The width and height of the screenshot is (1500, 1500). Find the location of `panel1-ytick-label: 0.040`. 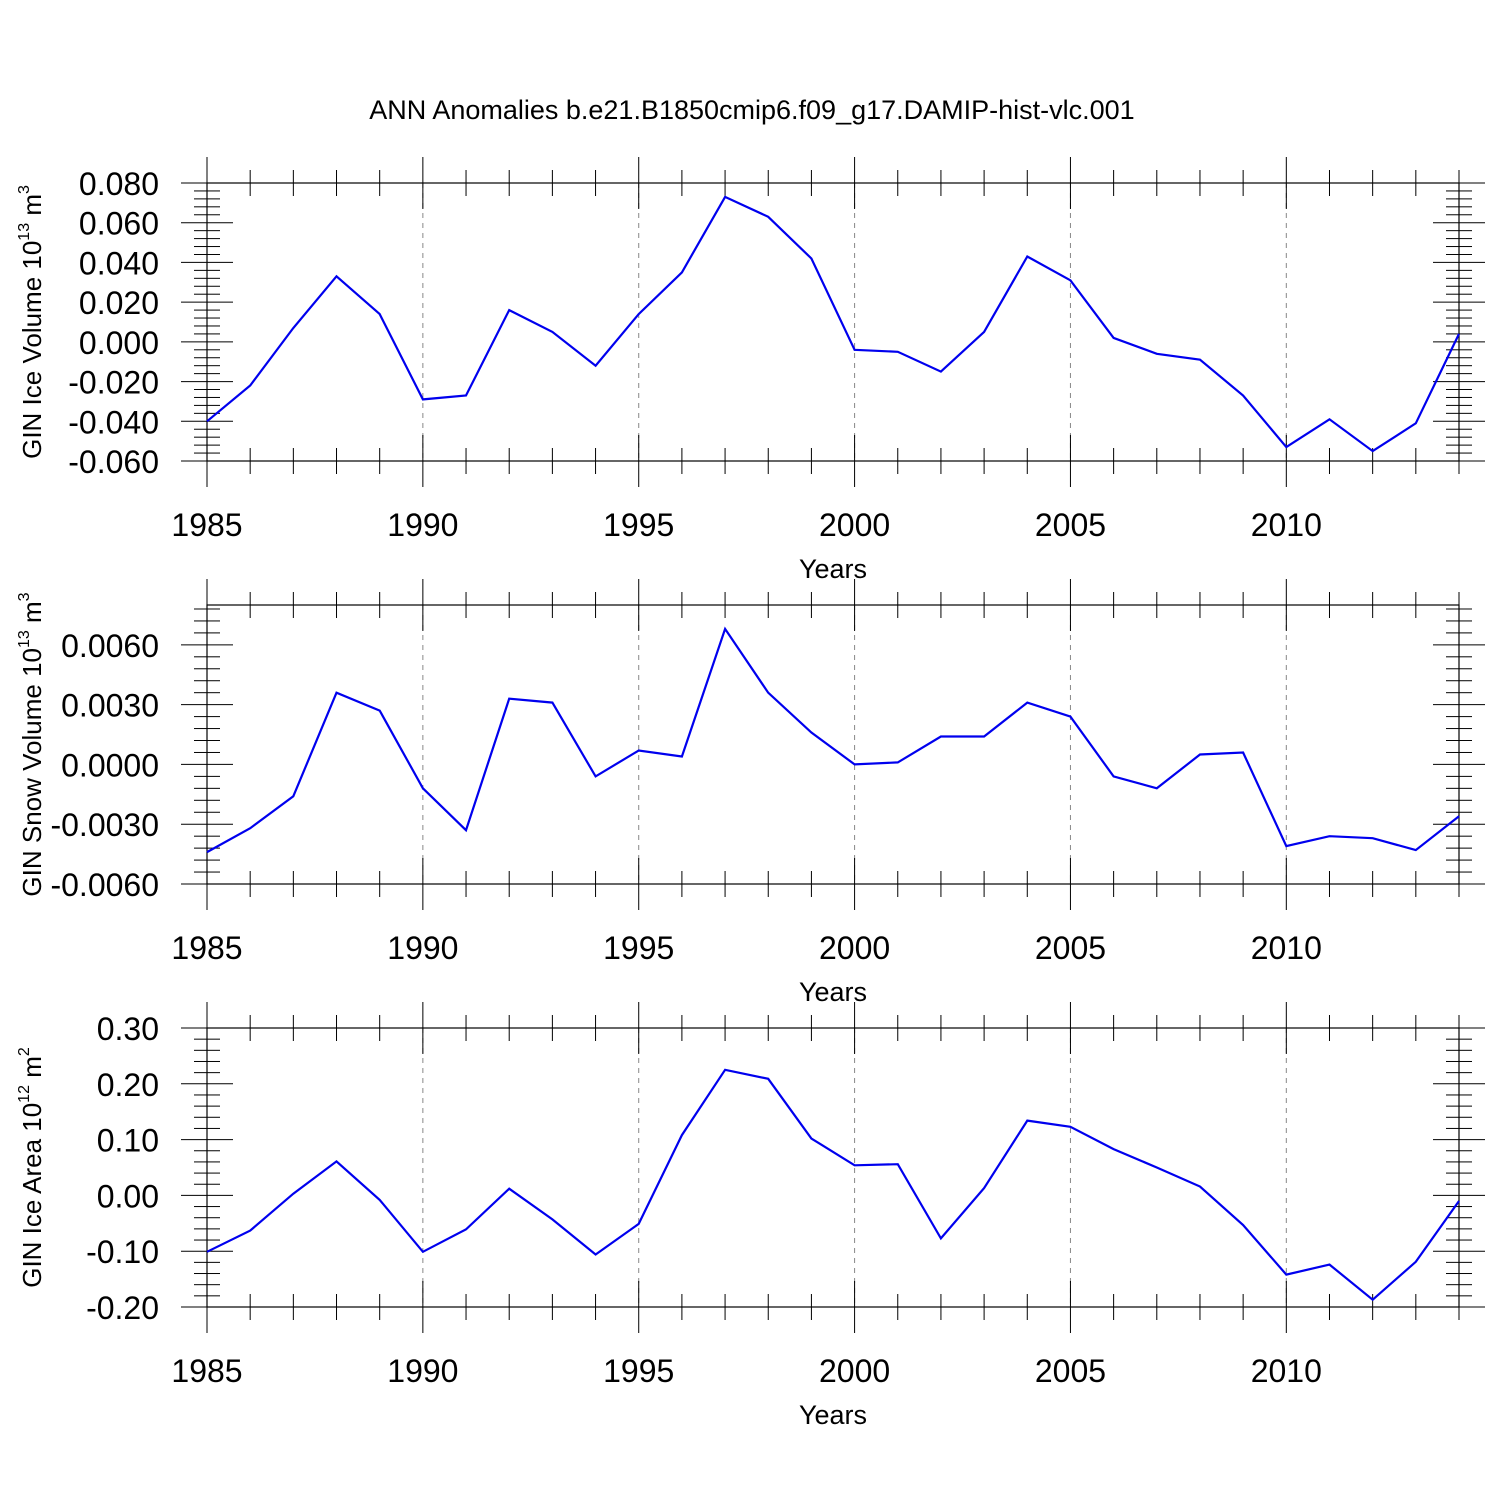

panel1-ytick-label: 0.040 is located at coordinates (119, 263).